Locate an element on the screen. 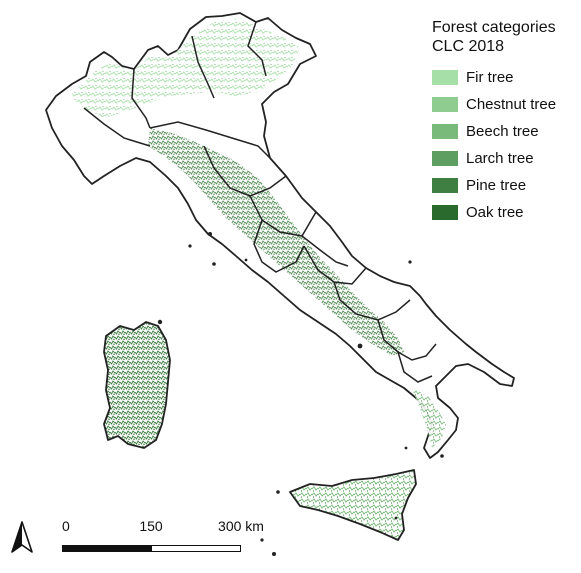  north-arrow-icon is located at coordinates (22, 537).